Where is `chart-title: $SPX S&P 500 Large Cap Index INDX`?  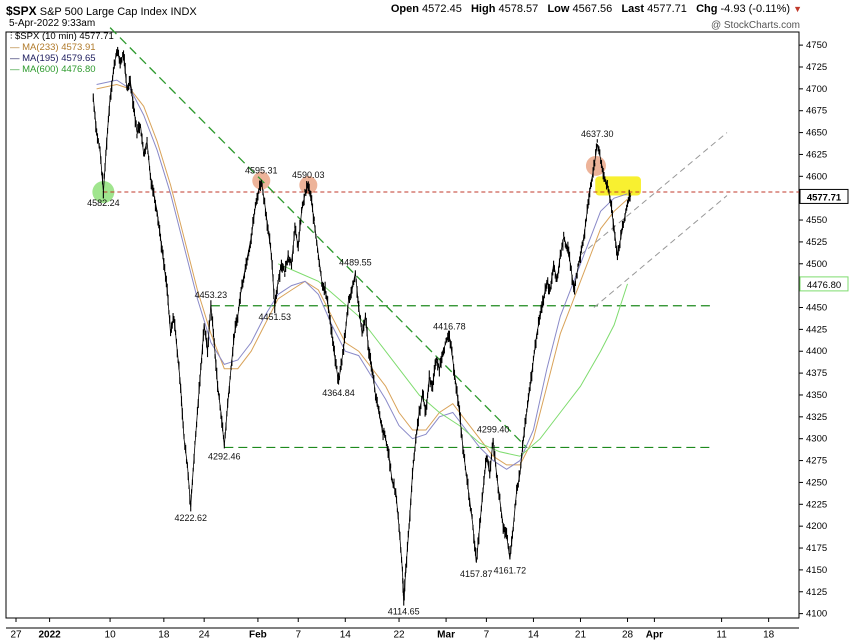
chart-title: $SPX S&P 500 Large Cap Index INDX is located at coordinates (101, 11).